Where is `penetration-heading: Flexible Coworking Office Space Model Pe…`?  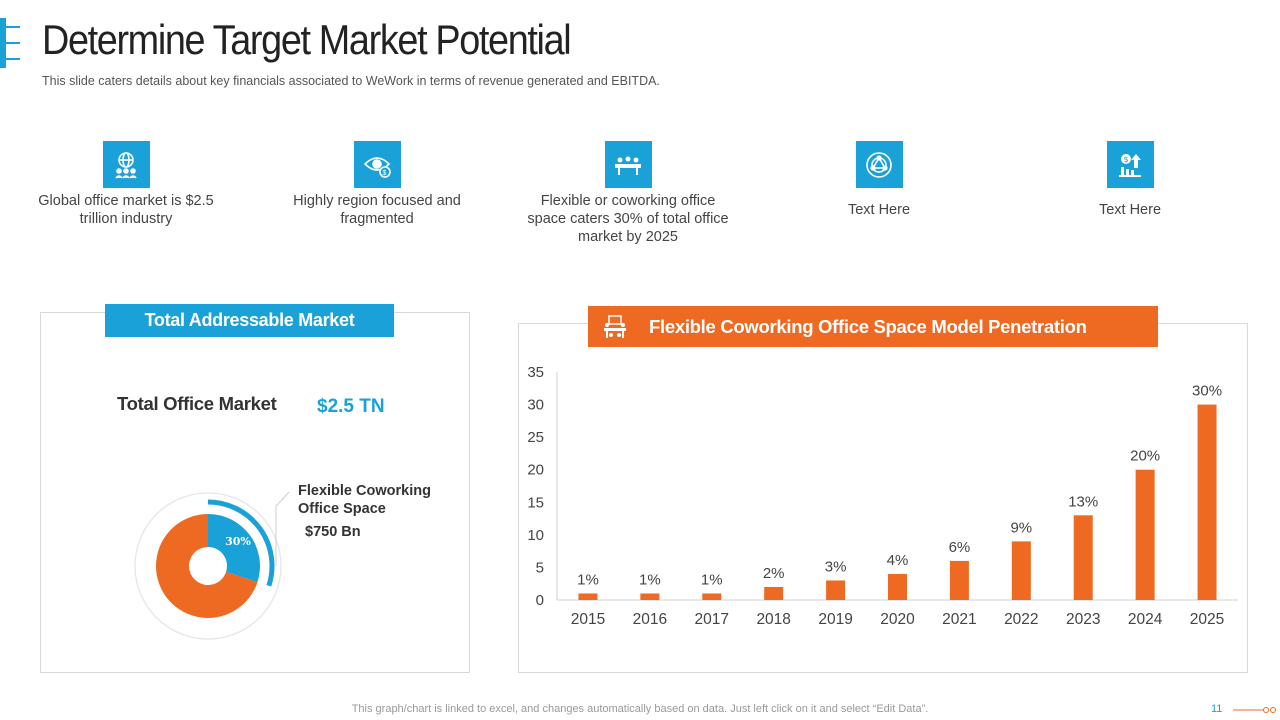 penetration-heading: Flexible Coworking Office Space Model Pe… is located at coordinates (873, 326).